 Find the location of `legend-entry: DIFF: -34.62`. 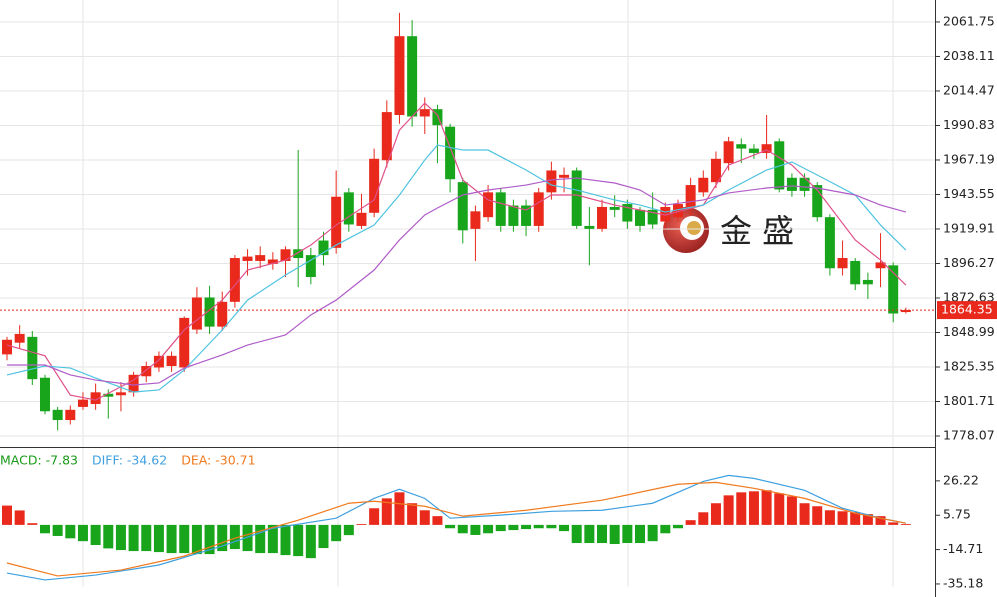

legend-entry: DIFF: -34.62 is located at coordinates (129, 460).